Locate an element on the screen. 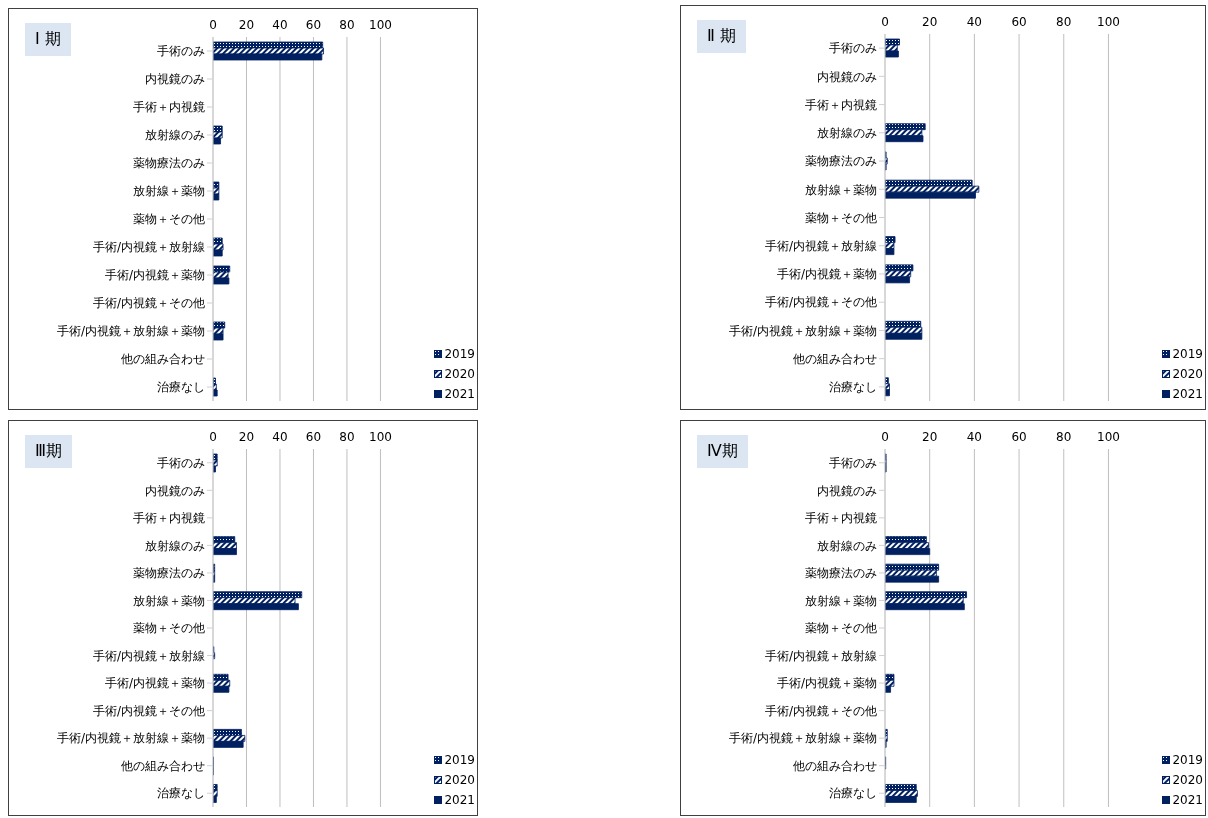 The image size is (1208, 818). text: Ⅳ期 is located at coordinates (722, 451).